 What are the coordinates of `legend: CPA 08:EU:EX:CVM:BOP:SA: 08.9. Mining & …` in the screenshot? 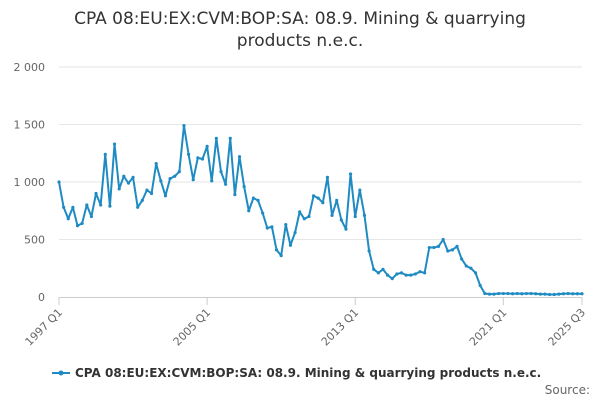 It's located at (296, 373).